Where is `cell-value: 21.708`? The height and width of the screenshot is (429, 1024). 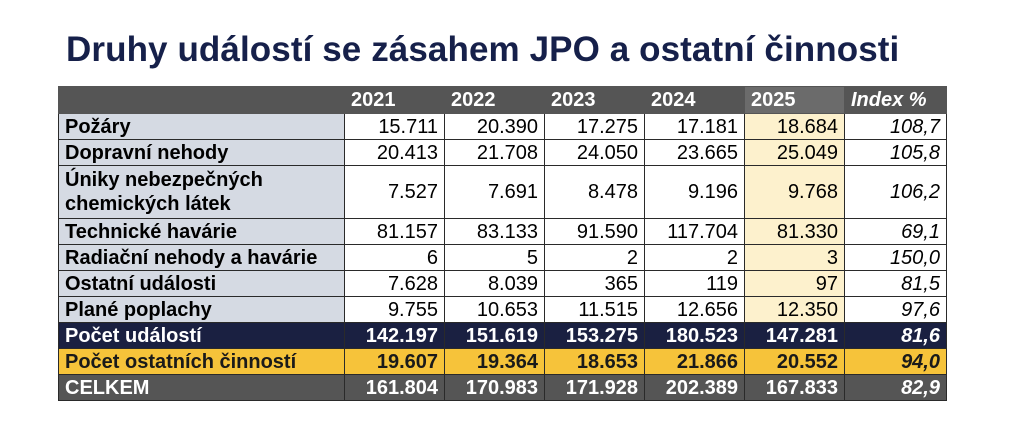
cell-value: 21.708 is located at coordinates (494, 152).